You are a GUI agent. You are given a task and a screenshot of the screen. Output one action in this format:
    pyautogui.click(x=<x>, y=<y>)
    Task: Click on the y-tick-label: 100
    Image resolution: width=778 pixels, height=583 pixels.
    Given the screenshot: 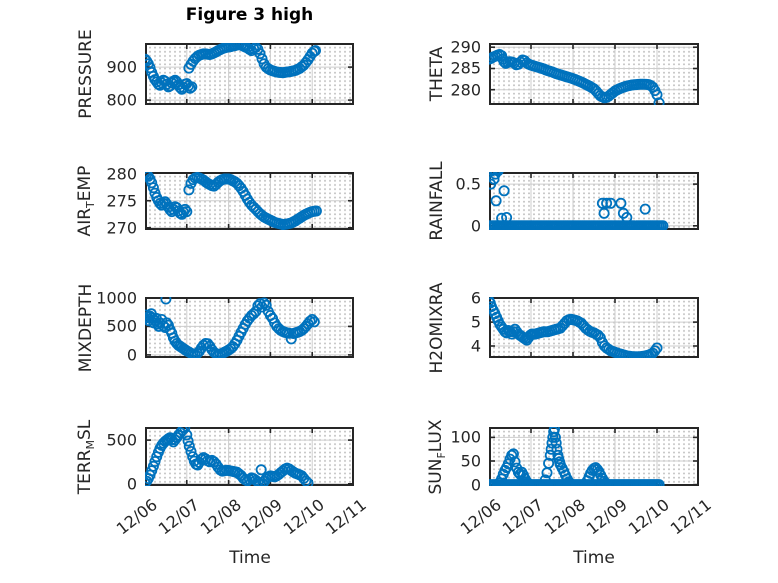 What is the action you would take?
    pyautogui.click(x=465, y=437)
    